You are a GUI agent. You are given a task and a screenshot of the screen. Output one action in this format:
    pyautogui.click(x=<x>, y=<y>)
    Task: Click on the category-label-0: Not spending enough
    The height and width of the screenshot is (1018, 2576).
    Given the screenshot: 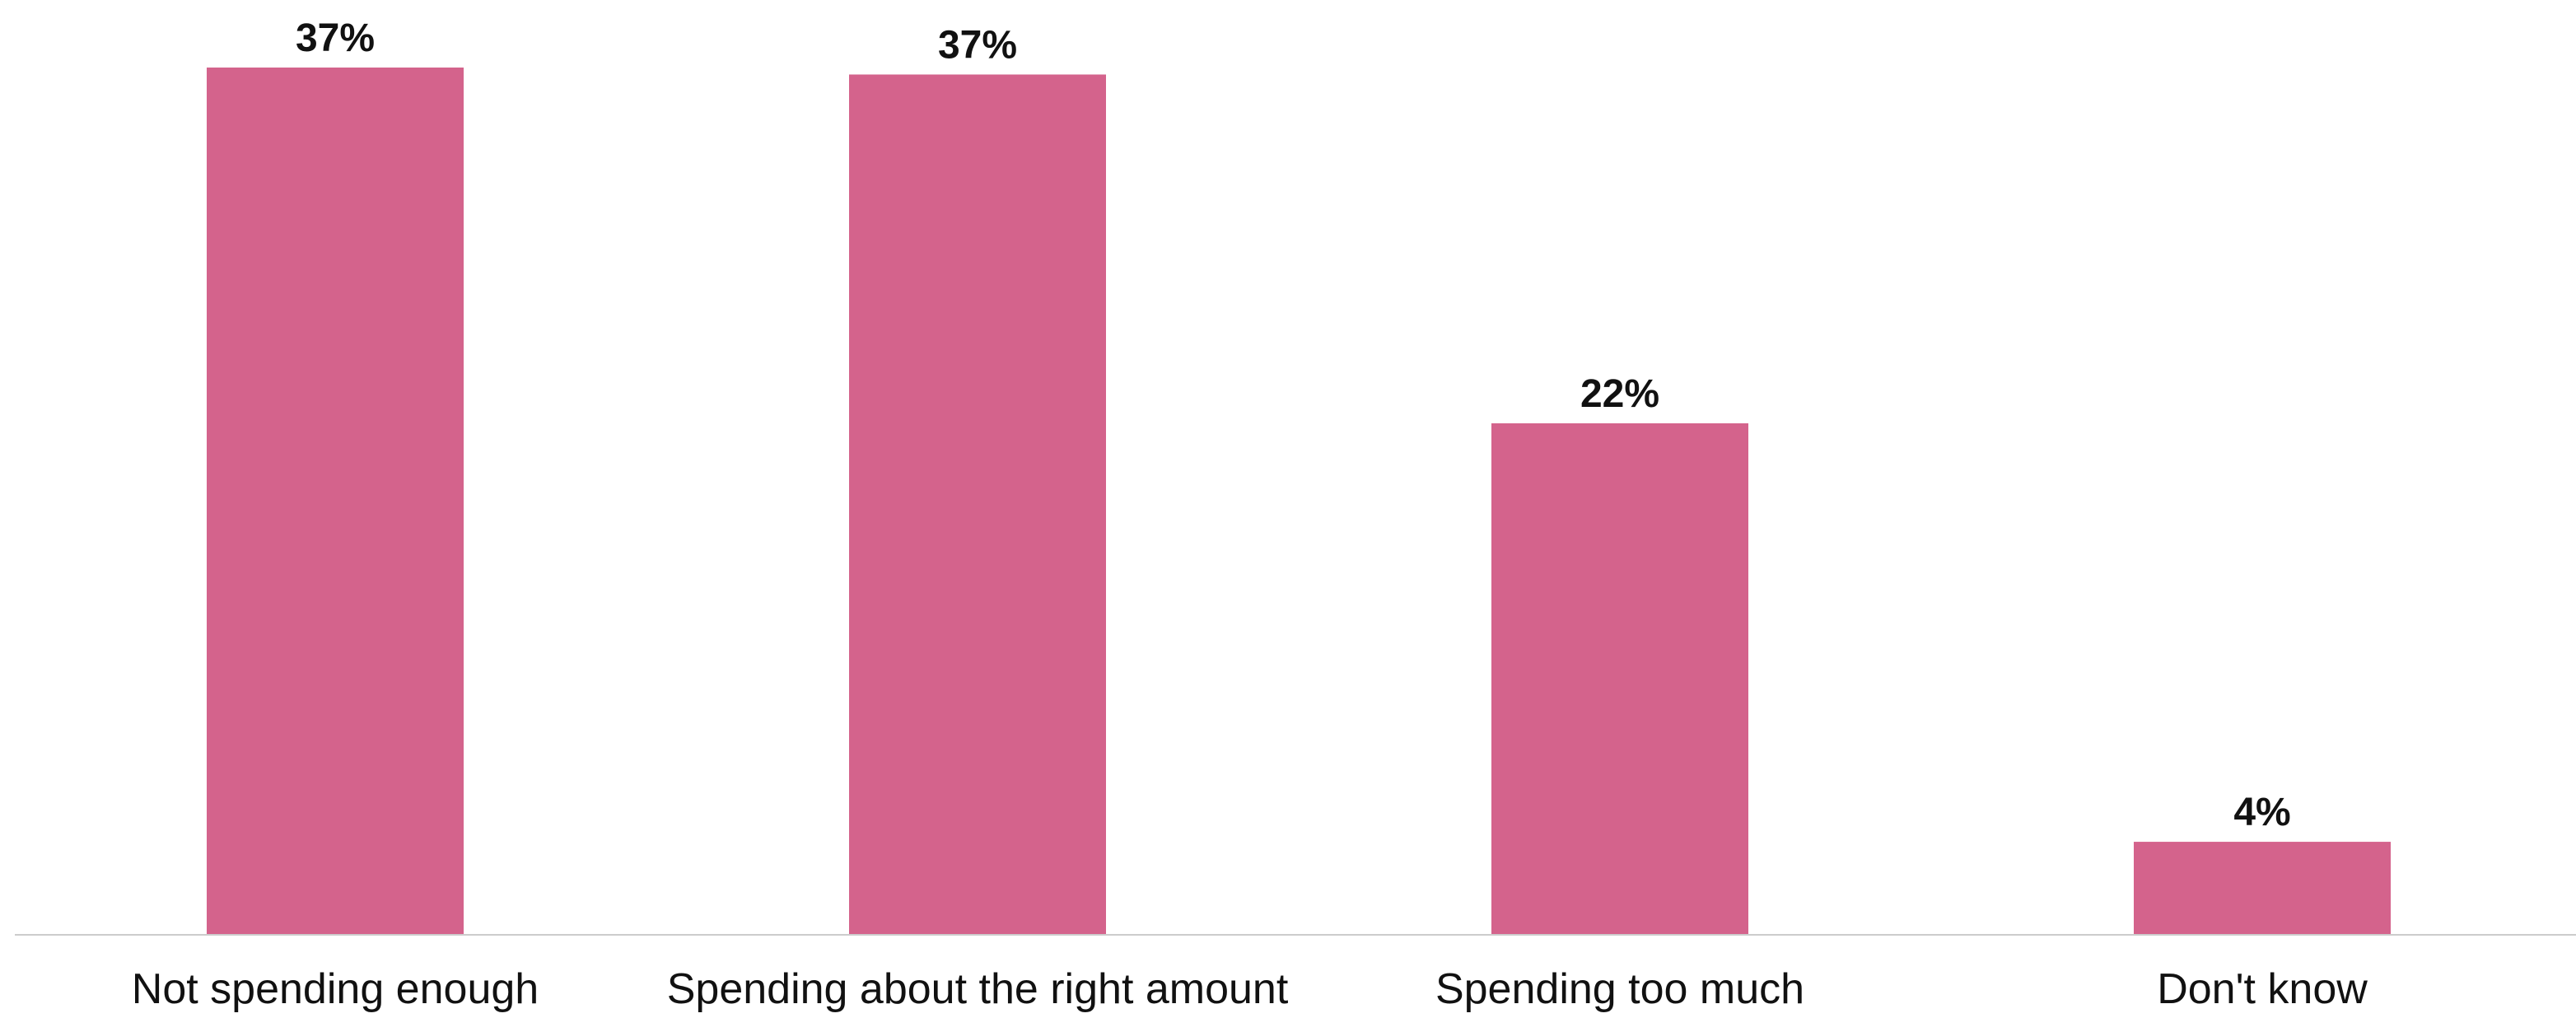 What is the action you would take?
    pyautogui.click(x=335, y=989)
    